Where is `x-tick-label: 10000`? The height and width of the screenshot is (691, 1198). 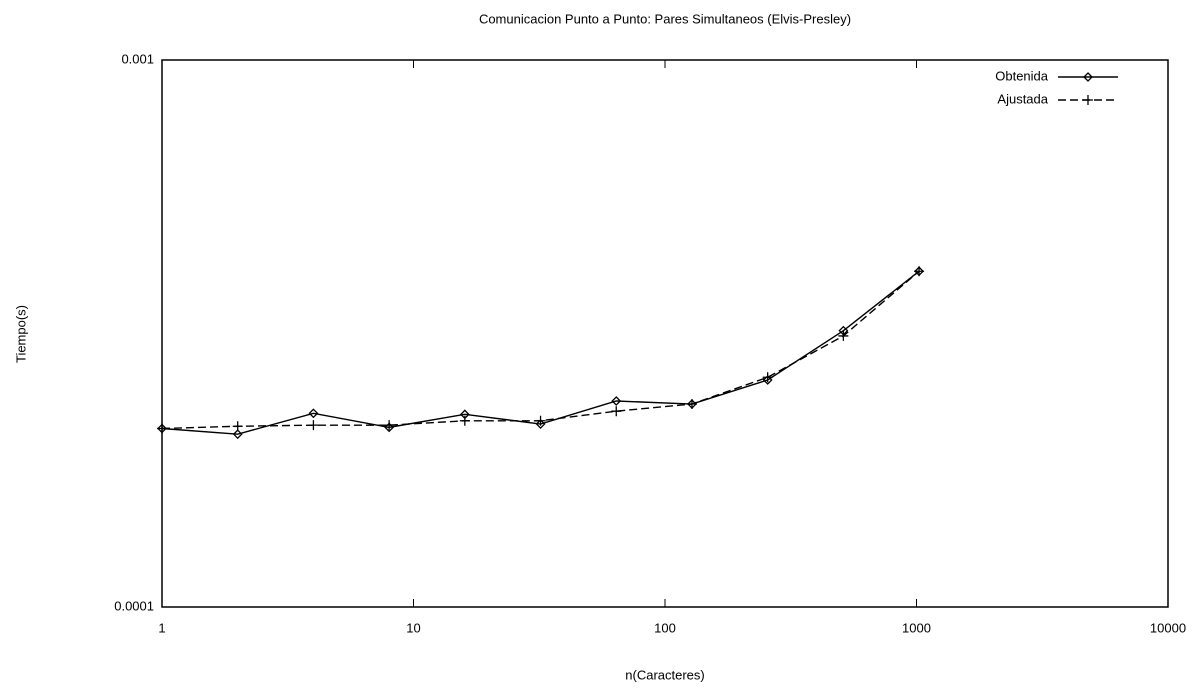
x-tick-label: 10000 is located at coordinates (1168, 627).